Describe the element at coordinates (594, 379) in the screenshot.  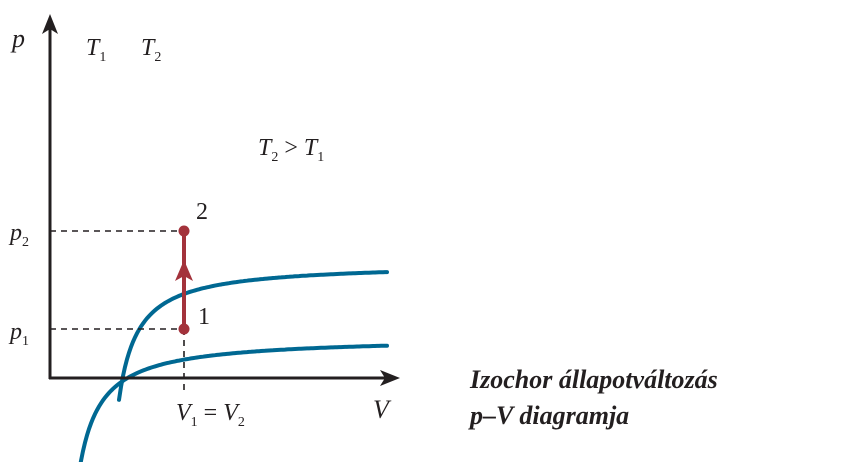
I see `caption-line-1: Izochor állapotváltozás` at that location.